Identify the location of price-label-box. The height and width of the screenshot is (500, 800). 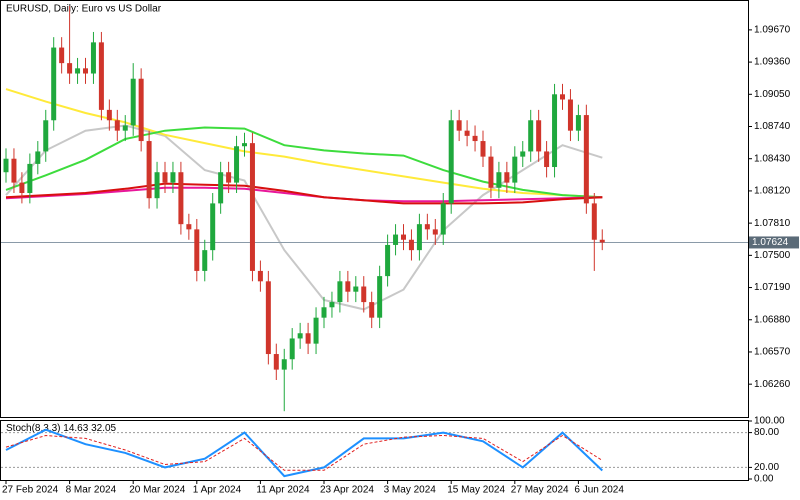
(774, 242).